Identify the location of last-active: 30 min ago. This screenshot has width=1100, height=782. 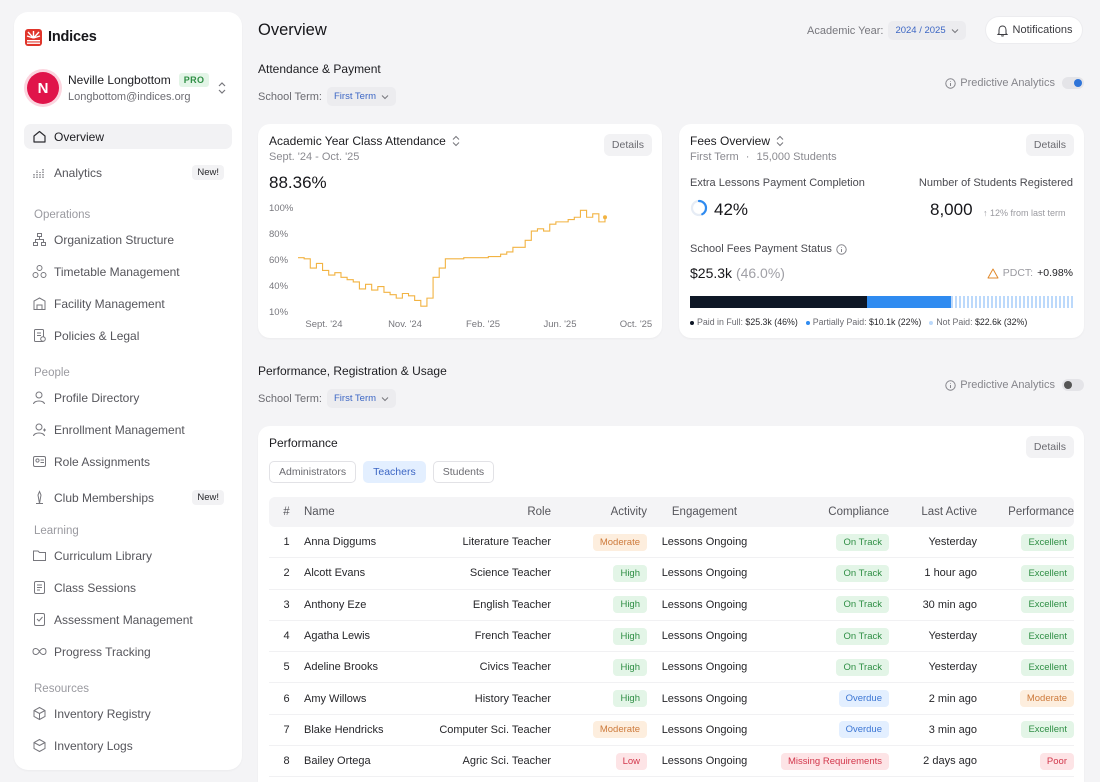
(949, 604).